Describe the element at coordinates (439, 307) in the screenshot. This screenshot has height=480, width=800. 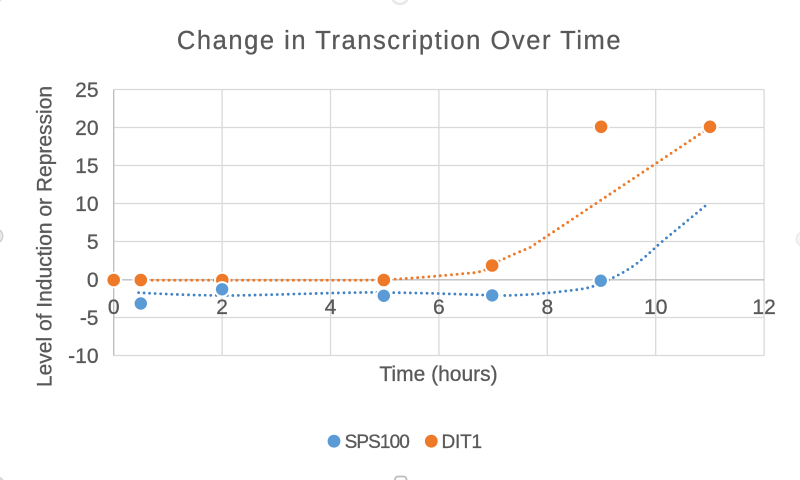
I see `svg-text: 6` at that location.